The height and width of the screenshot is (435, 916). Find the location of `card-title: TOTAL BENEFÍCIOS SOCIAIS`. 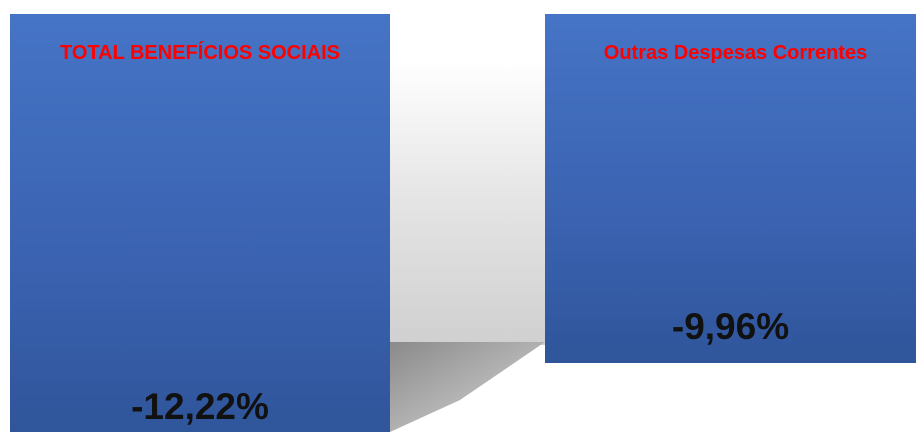

card-title: TOTAL BENEFÍCIOS SOCIAIS is located at coordinates (200, 53).